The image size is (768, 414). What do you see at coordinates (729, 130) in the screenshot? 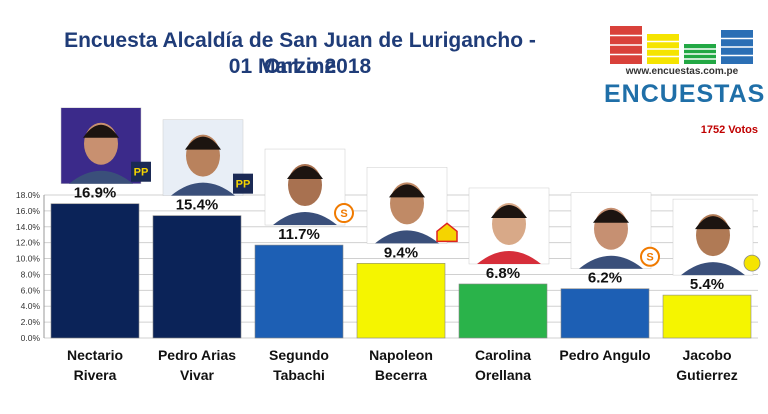
I see `votes-count: 1752 Votos` at bounding box center [729, 130].